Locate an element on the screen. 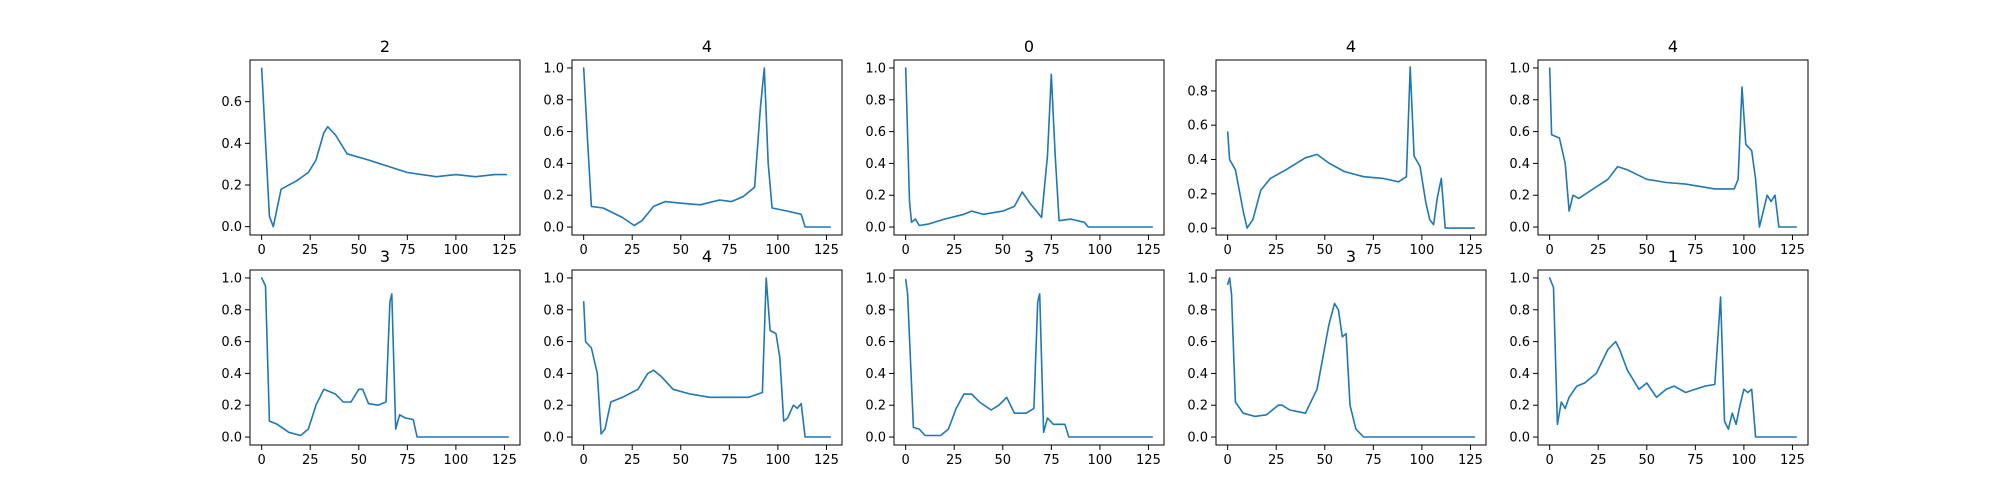  subplot-5: 4 0 25 50 75 100 125 0.0 0.2 0.4 0.6 0.8 1.0 is located at coordinates (1659, 147).